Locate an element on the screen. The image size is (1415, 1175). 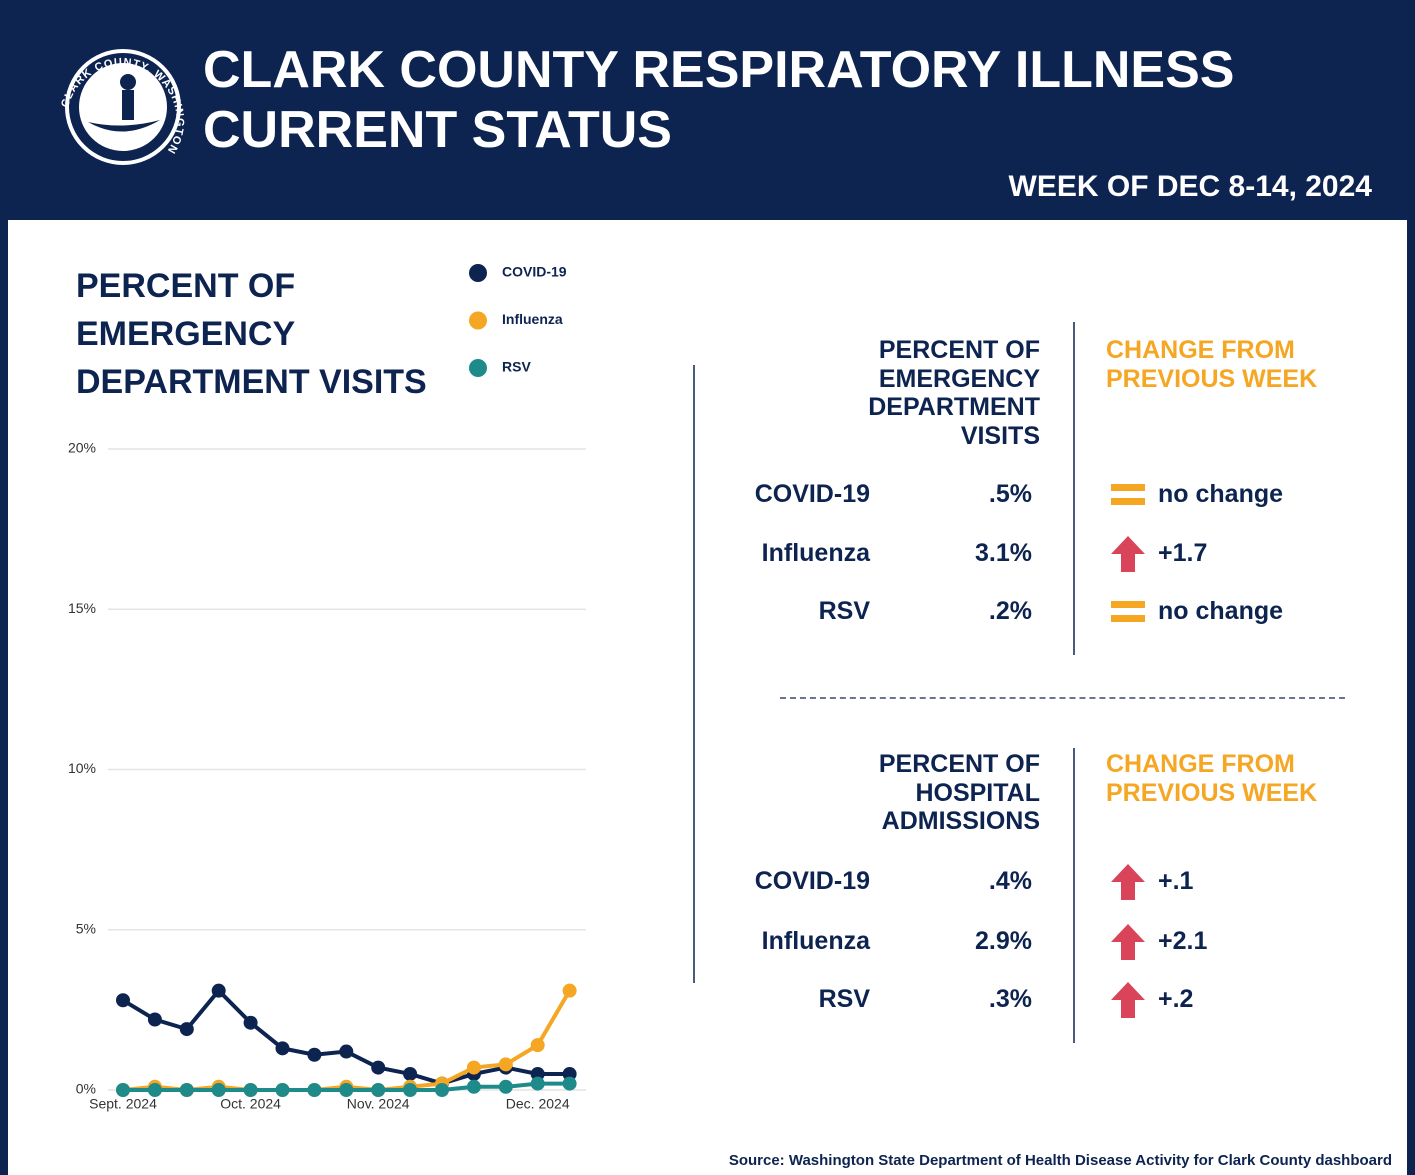
y-tick-label: 10% is located at coordinates (82, 768).